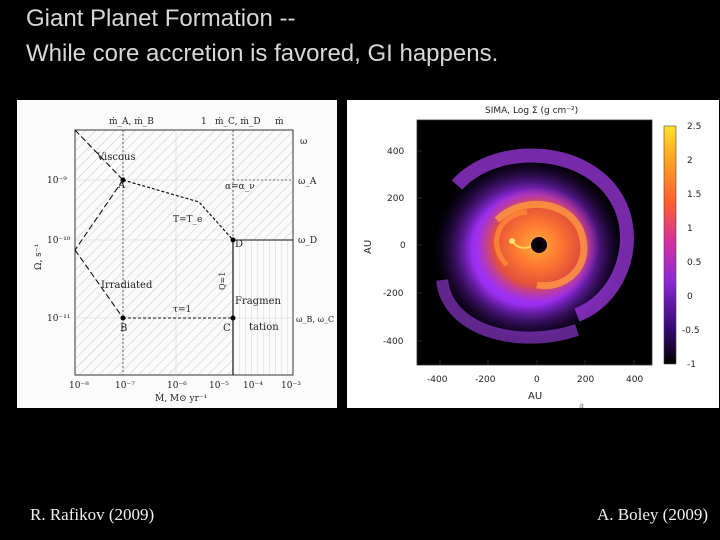 This screenshot has width=720, height=540. Describe the element at coordinates (123, 328) in the screenshot. I see `point-b-label: B` at that location.